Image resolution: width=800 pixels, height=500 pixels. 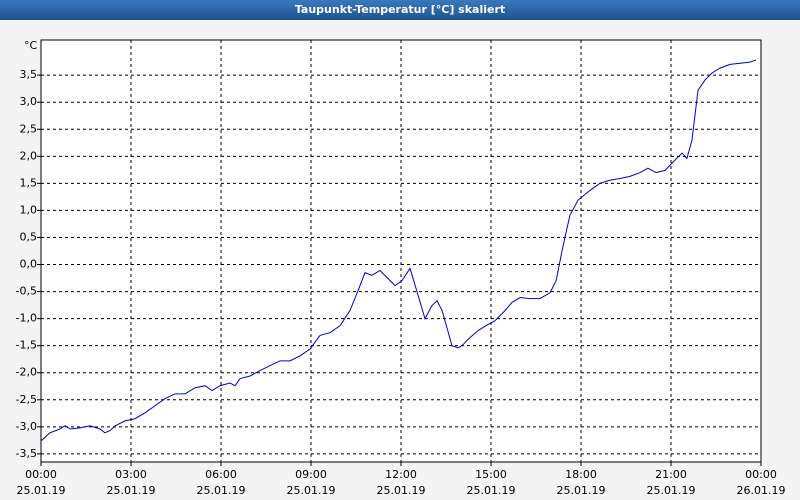 I want to click on x-tick-label: 06:00, so click(x=221, y=474).